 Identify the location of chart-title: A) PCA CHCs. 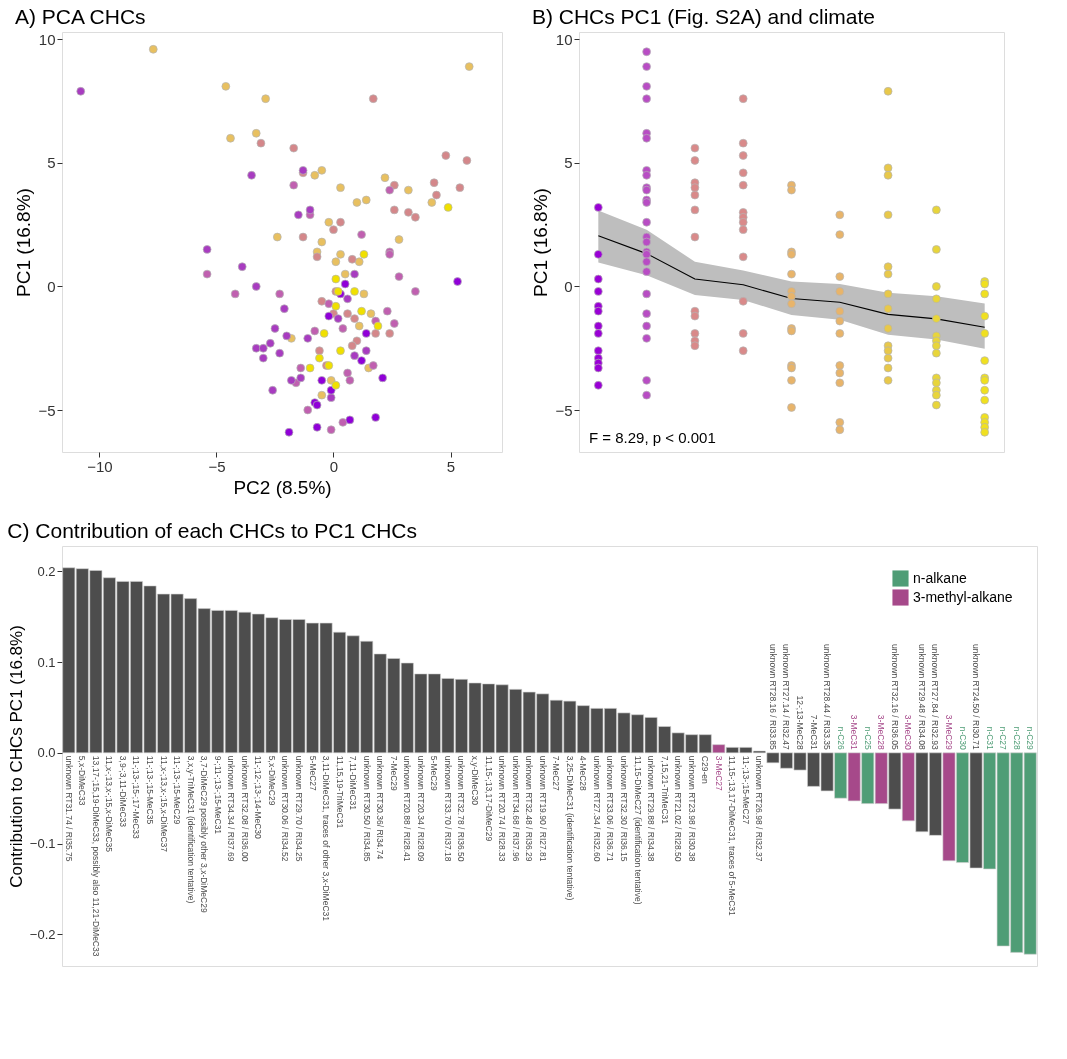
(80, 16).